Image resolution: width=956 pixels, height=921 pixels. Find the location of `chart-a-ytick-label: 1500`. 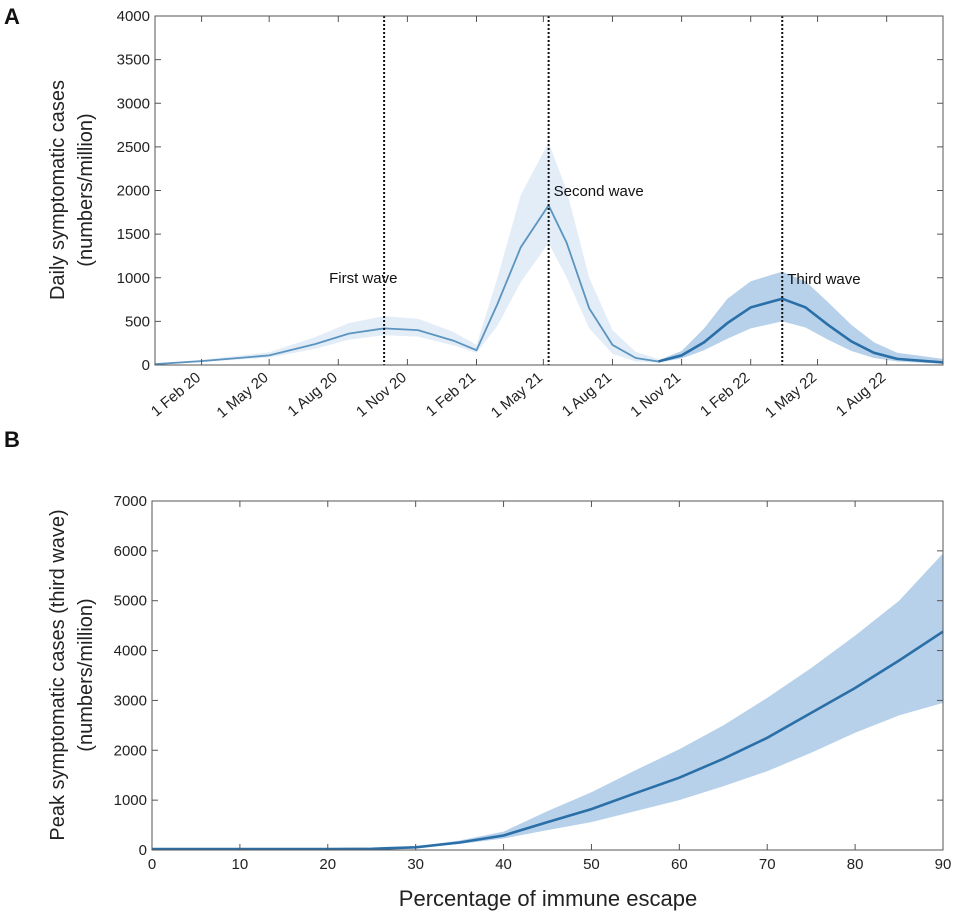

chart-a-ytick-label: 1500 is located at coordinates (133, 234).